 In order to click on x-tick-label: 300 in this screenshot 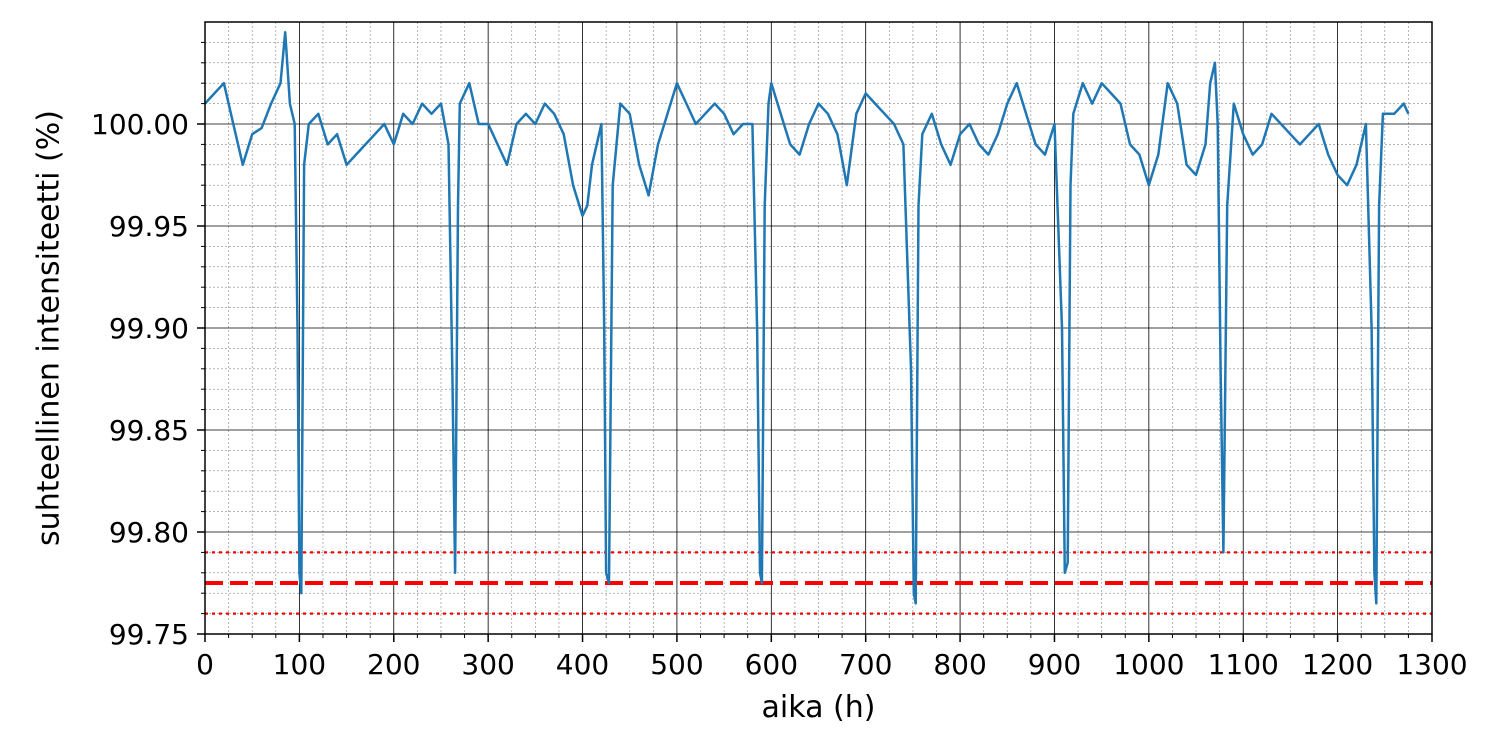, I will do `click(487, 664)`.